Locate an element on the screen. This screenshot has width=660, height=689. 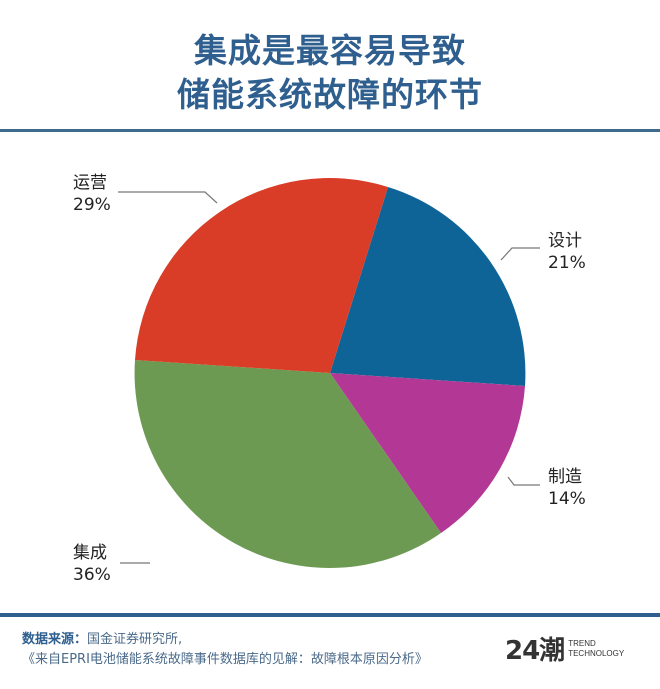
logo-line2: TECHNOLOGY is located at coordinates (596, 653).